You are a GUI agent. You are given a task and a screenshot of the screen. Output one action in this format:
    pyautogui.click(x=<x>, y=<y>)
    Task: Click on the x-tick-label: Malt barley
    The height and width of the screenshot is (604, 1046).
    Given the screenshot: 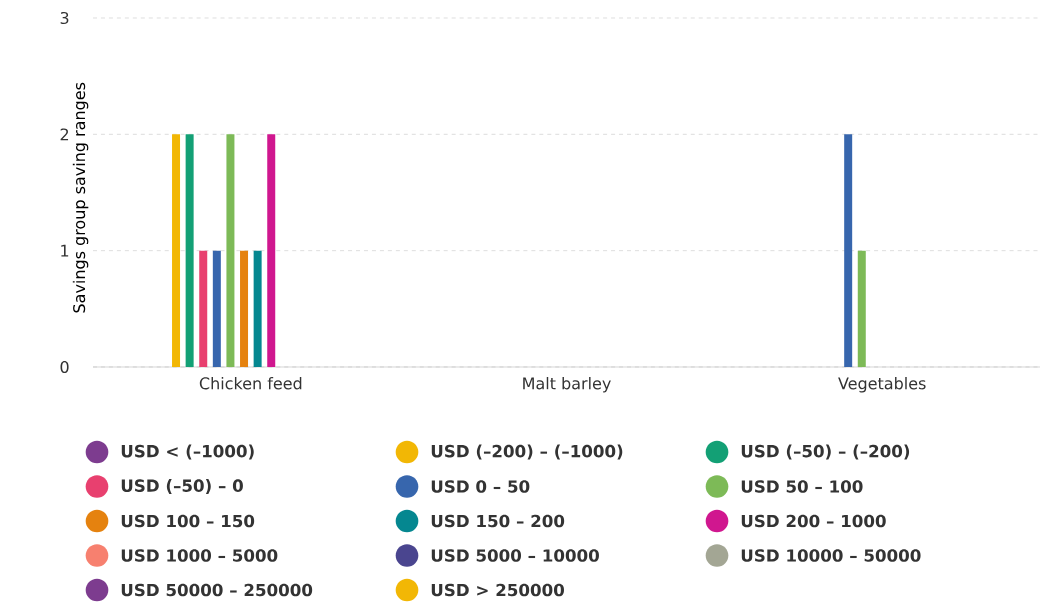 What is the action you would take?
    pyautogui.click(x=567, y=385)
    